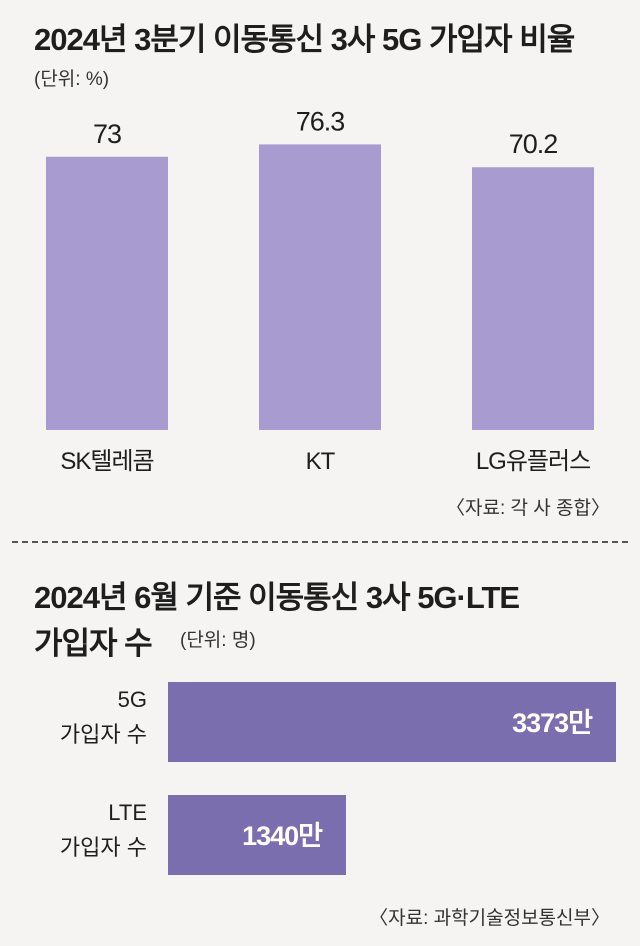  What do you see at coordinates (533, 461) in the screenshot?
I see `bar-category-label-3: LG유플러스` at bounding box center [533, 461].